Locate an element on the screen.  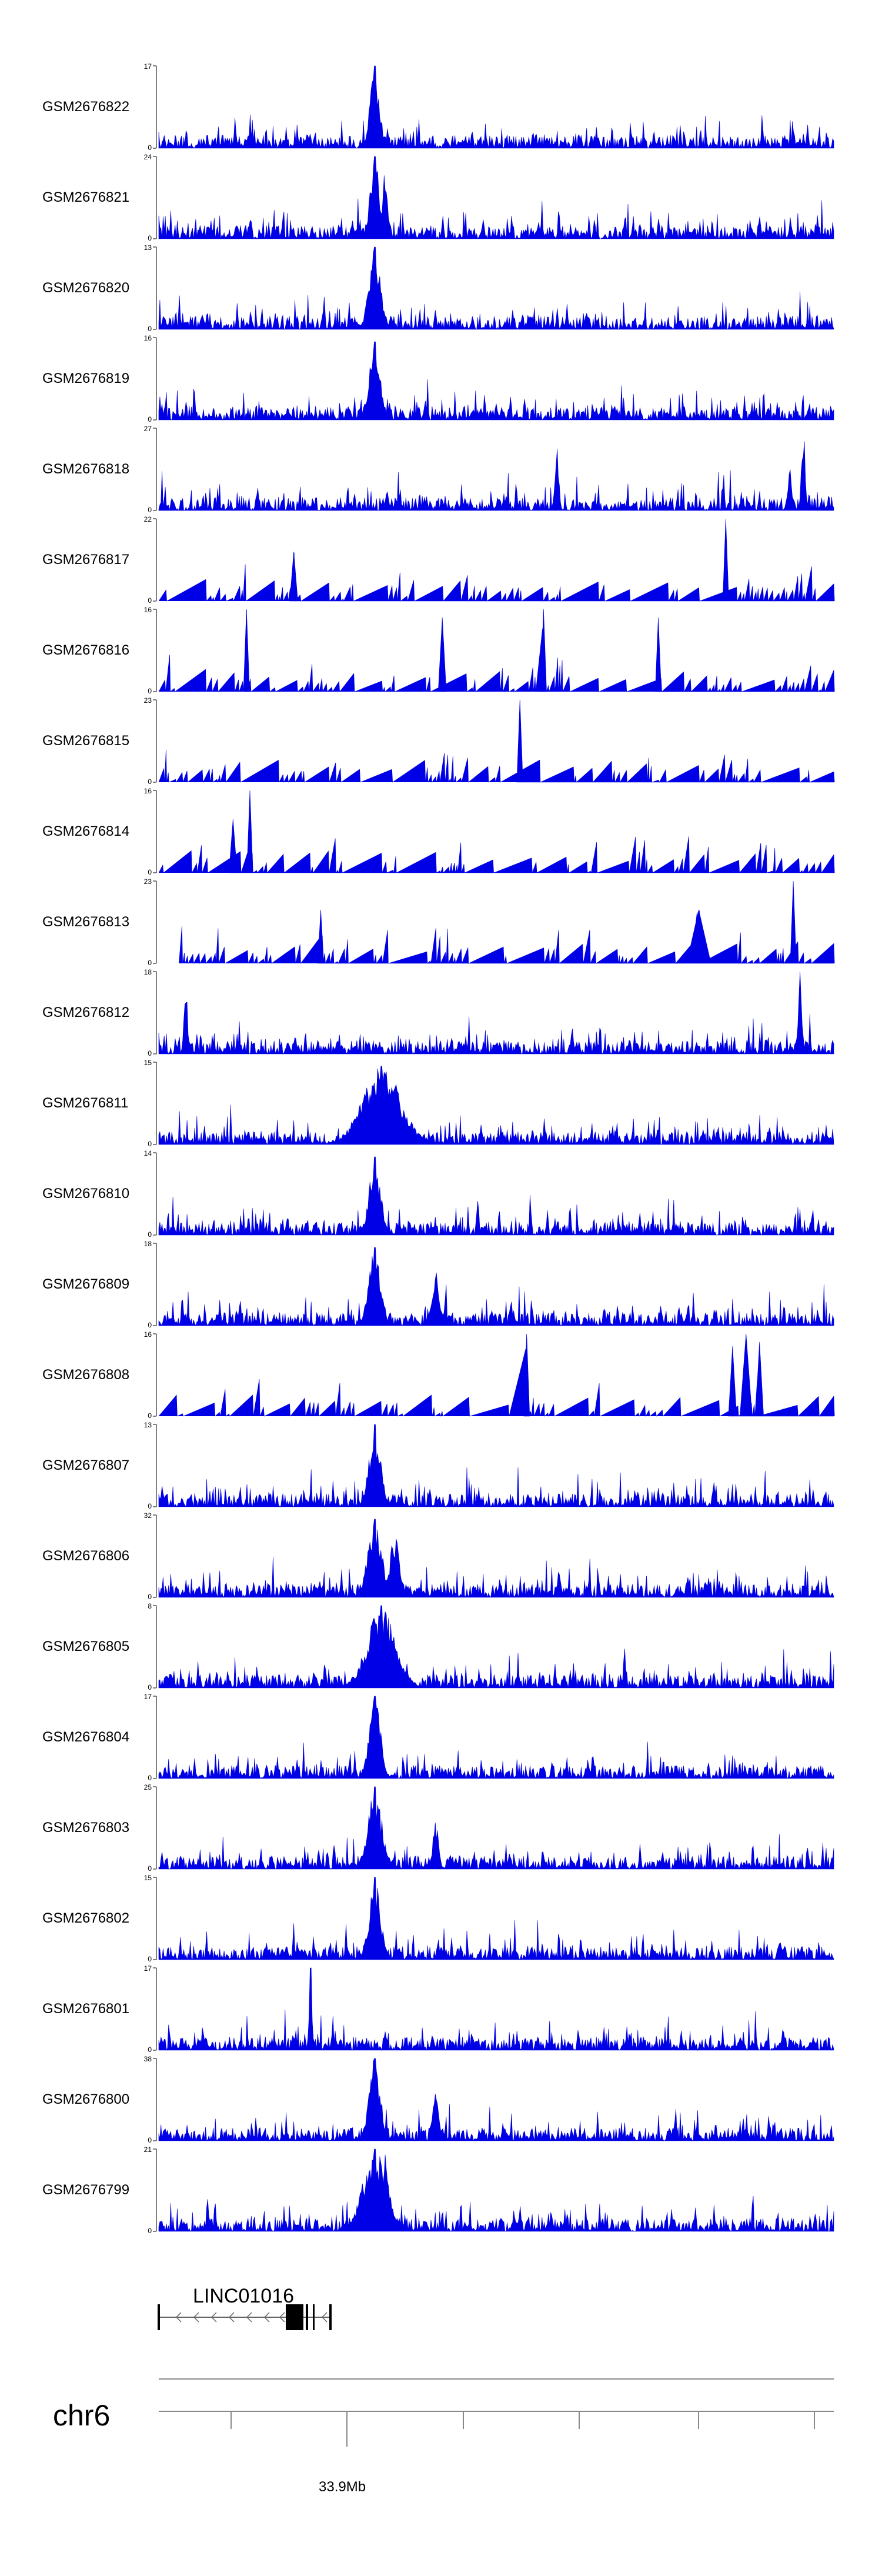
track-label: GSM2676819 is located at coordinates (86, 378).